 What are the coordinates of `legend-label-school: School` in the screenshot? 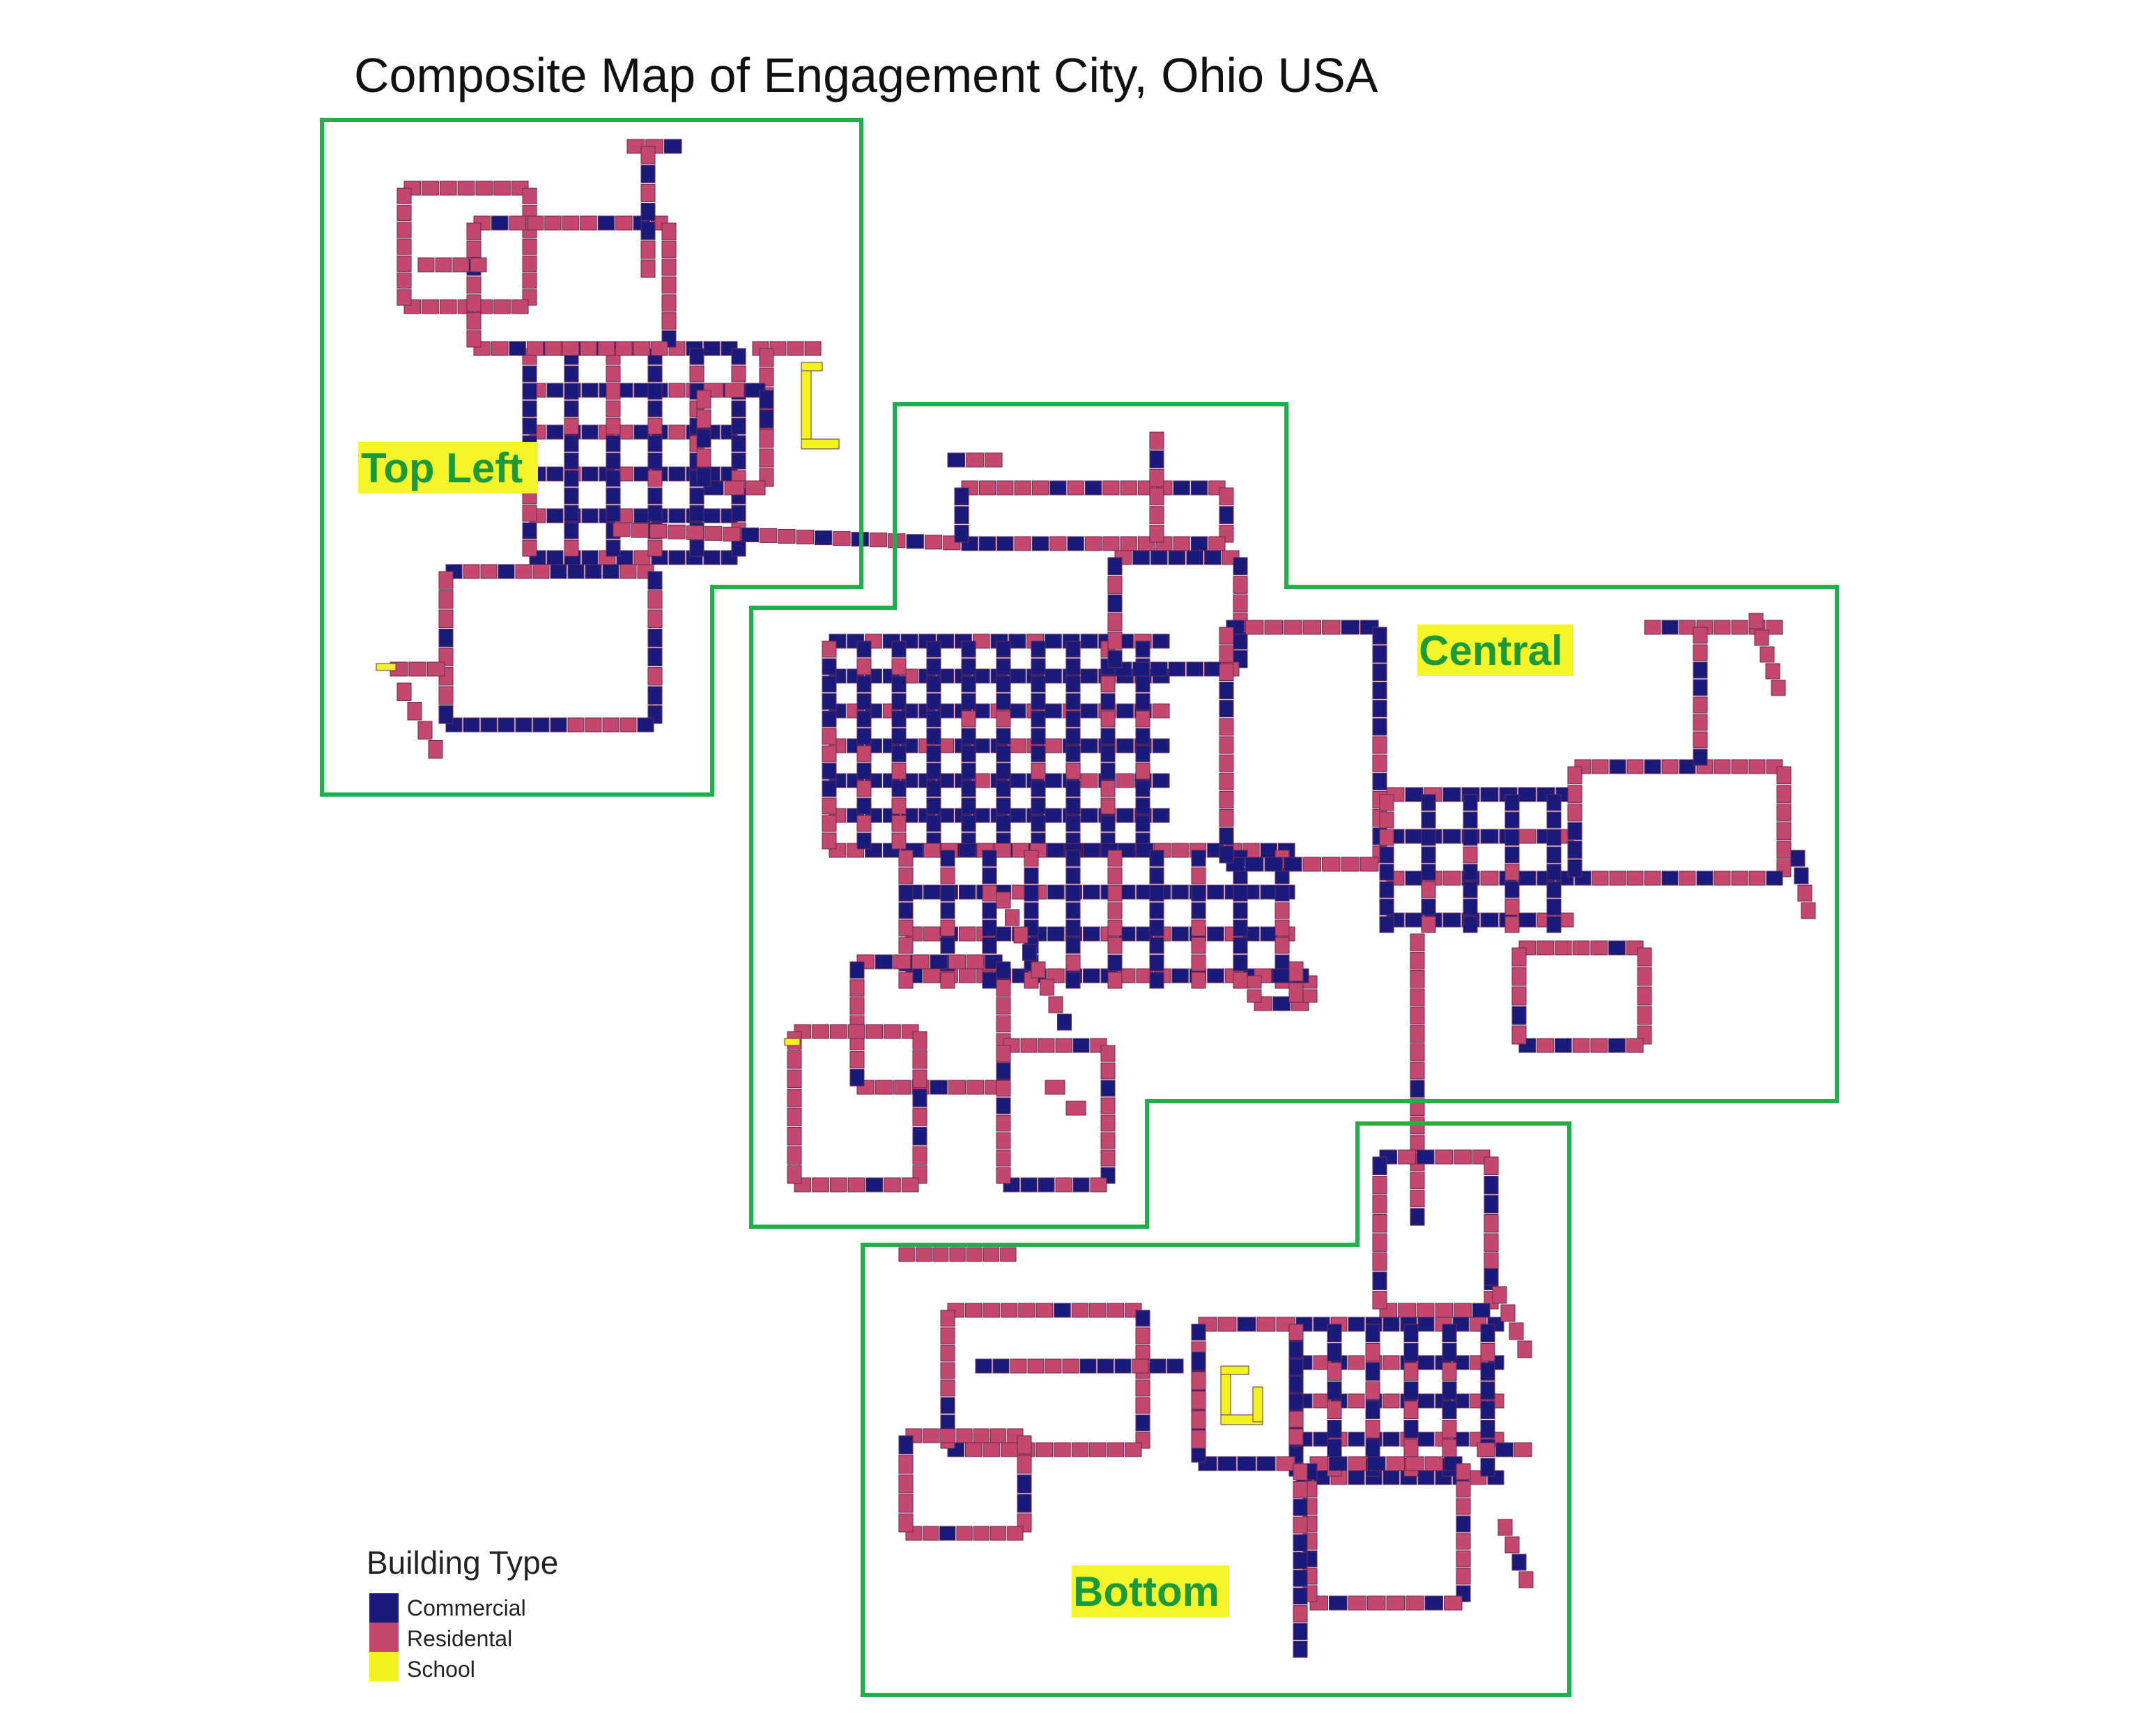 It's located at (441, 1669).